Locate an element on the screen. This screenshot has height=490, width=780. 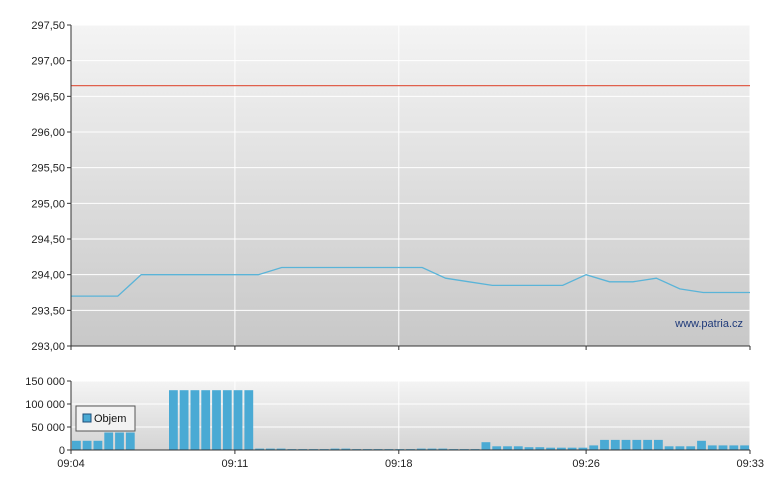
price-tick-label: 297,50 is located at coordinates (48, 26).